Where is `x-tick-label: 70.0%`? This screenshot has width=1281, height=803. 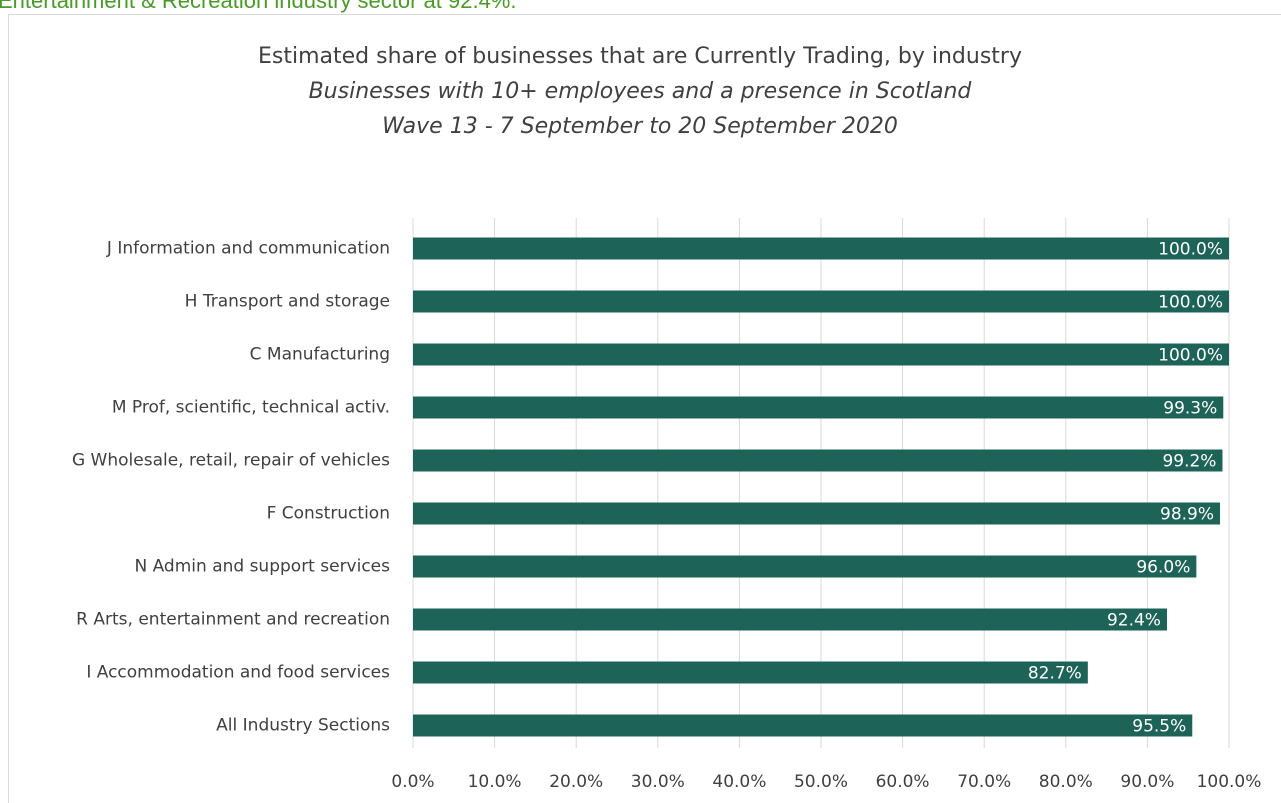 x-tick-label: 70.0% is located at coordinates (984, 782).